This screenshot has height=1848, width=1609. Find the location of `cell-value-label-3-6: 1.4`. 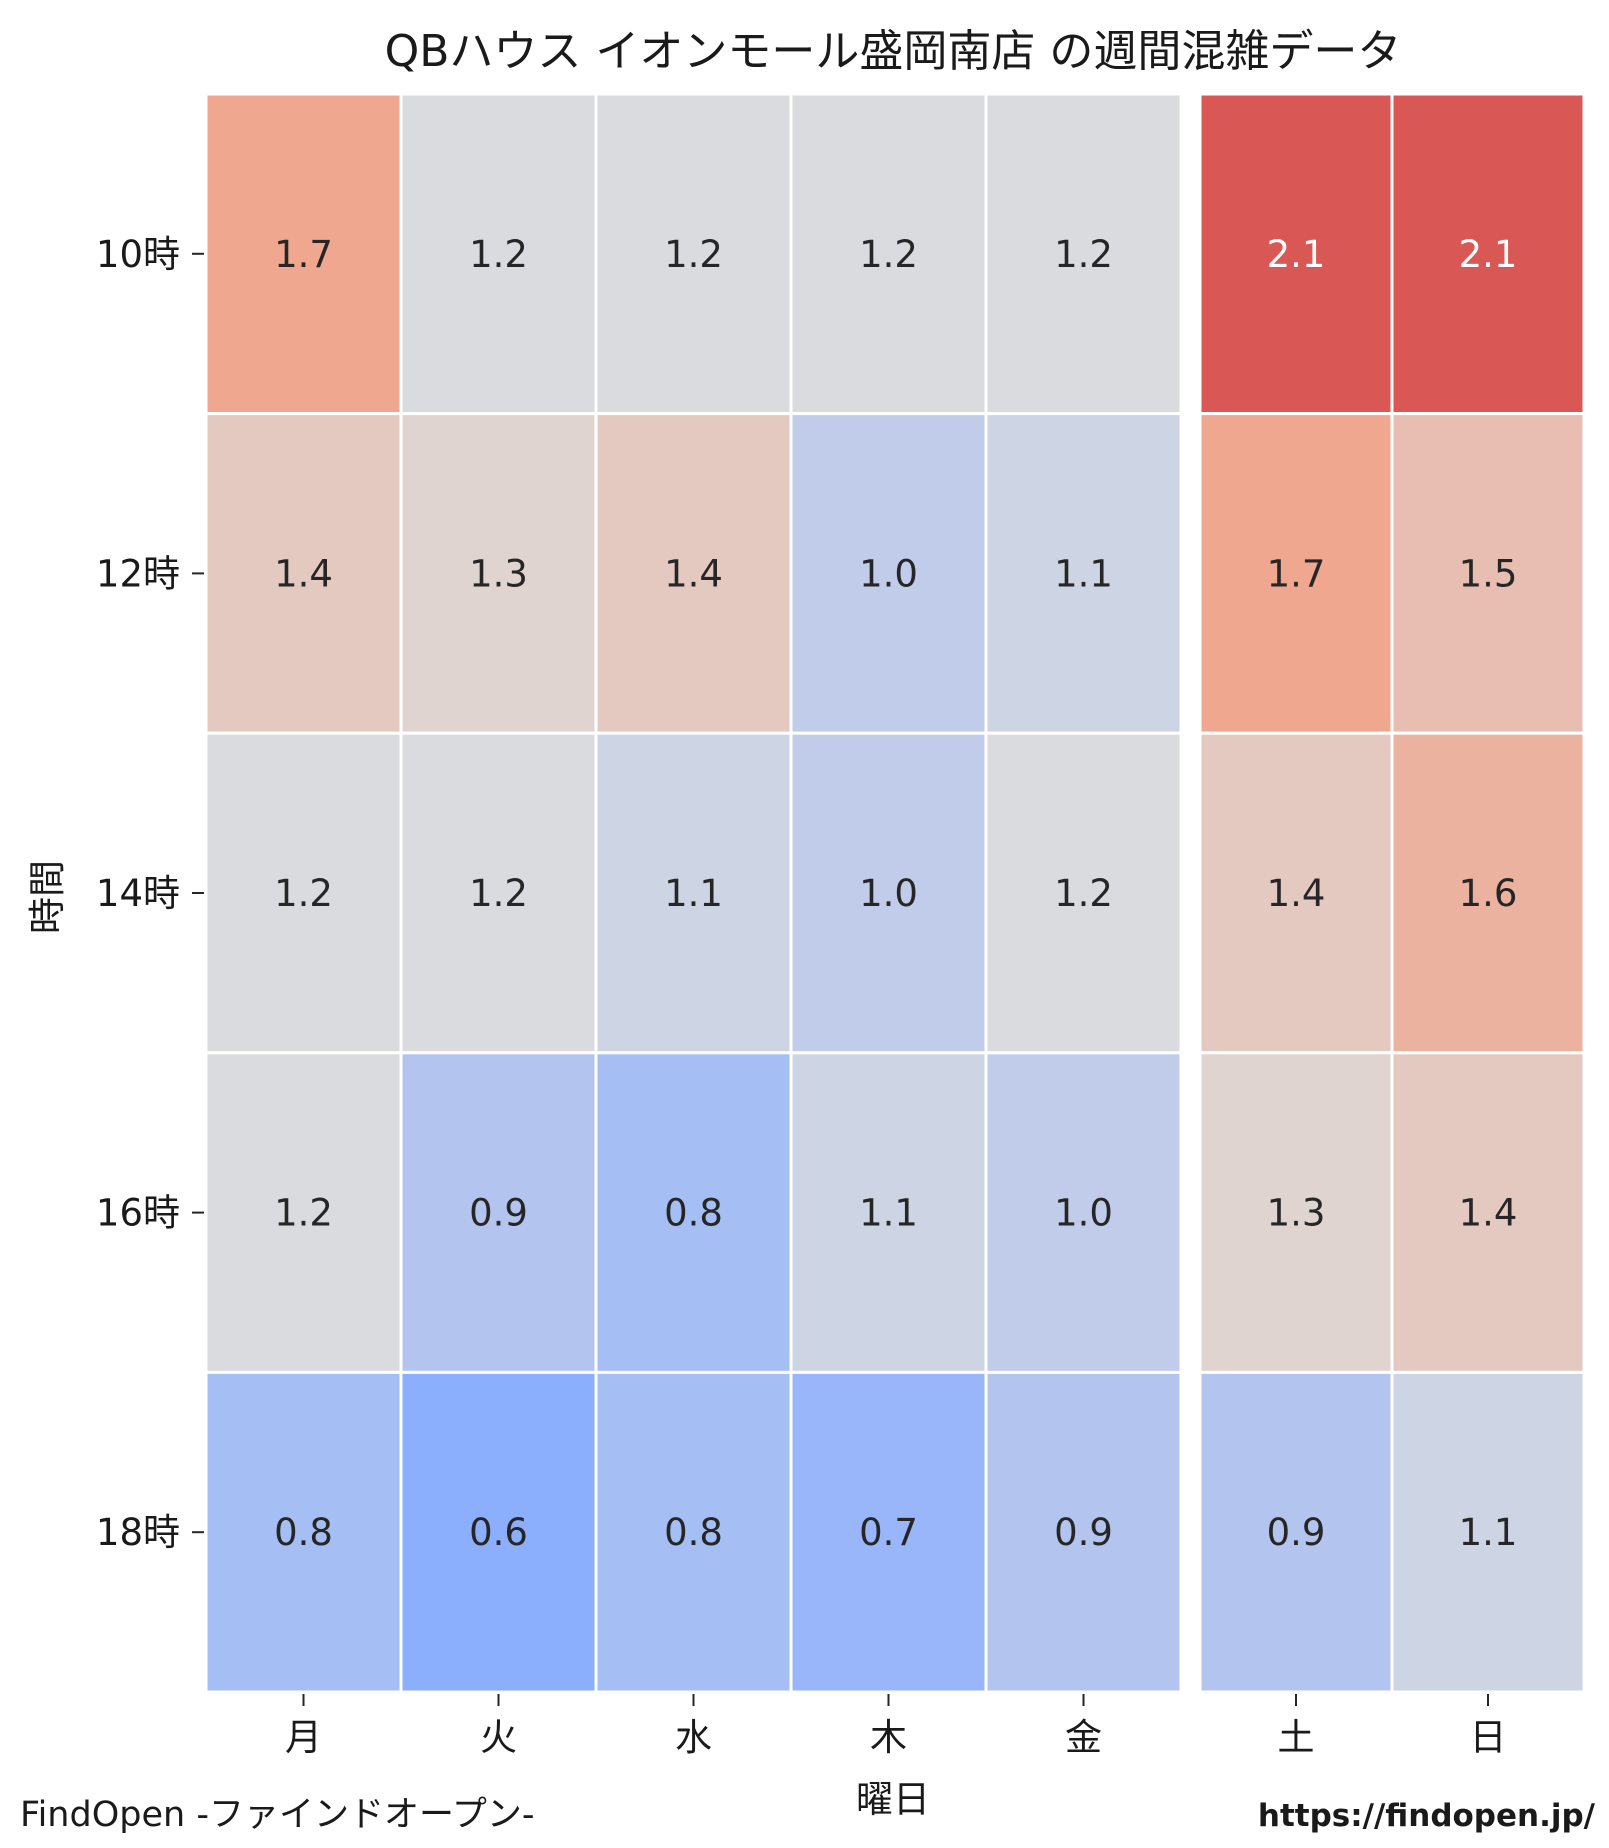

cell-value-label-3-6: 1.4 is located at coordinates (1488, 1213).